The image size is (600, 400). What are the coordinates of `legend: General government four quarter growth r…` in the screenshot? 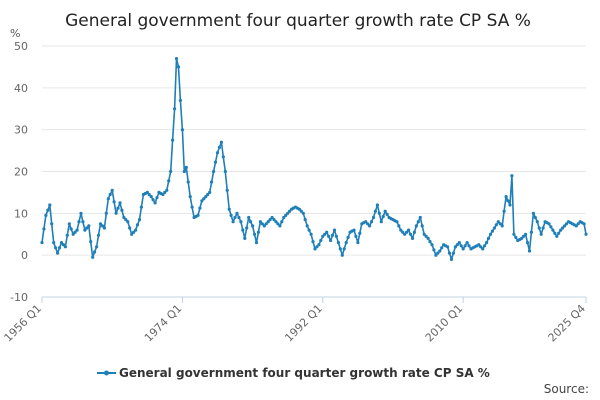 It's located at (293, 373).